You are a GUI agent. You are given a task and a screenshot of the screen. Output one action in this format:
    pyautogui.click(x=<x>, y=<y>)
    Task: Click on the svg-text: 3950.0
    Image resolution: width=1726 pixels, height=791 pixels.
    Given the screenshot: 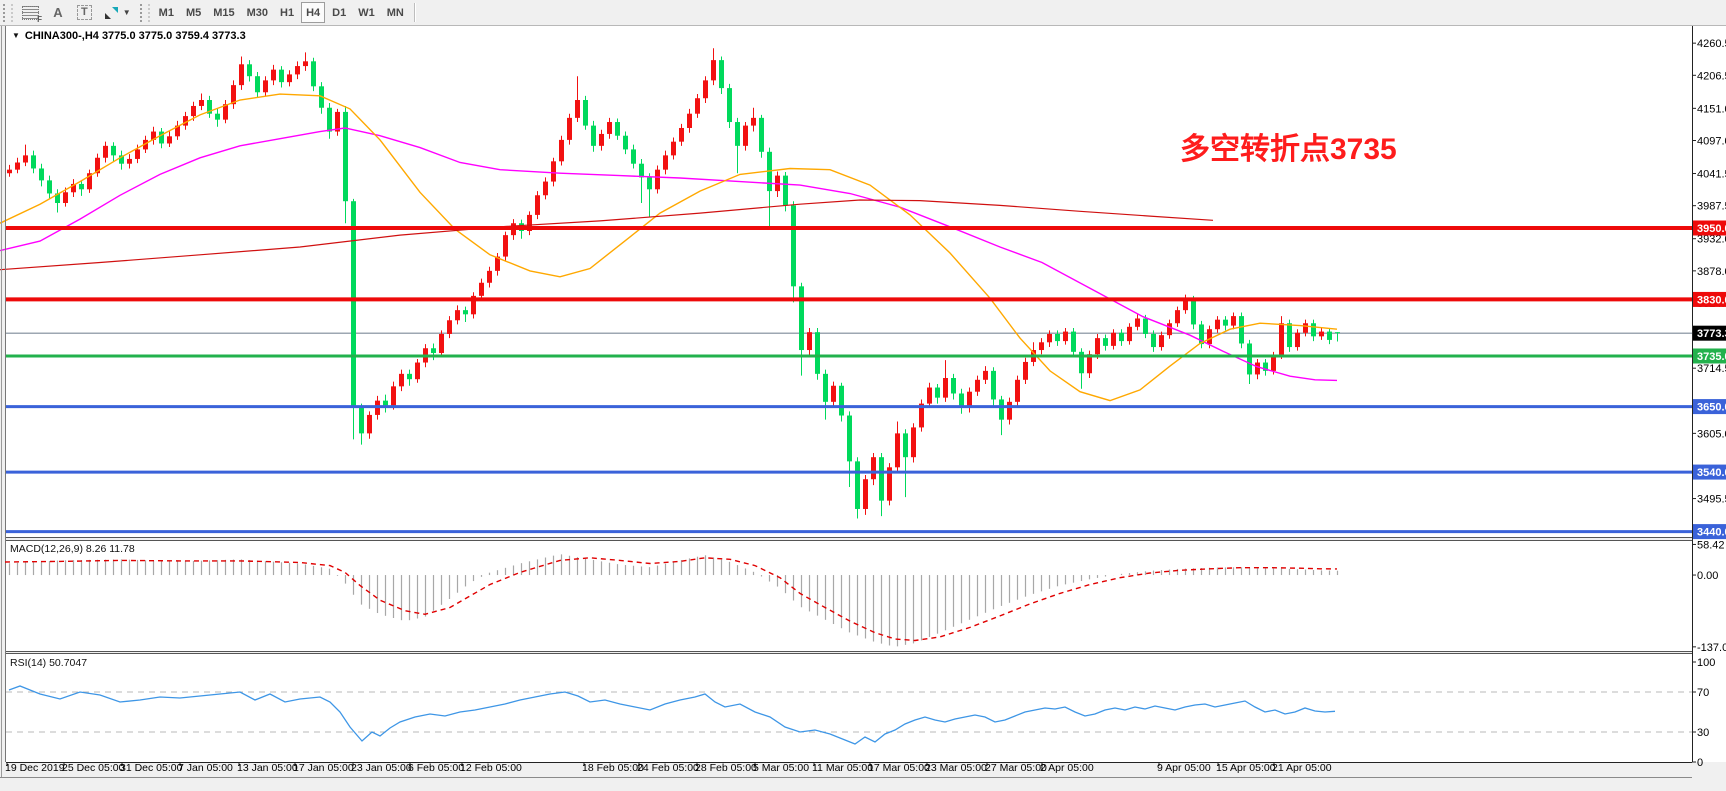 What is the action you would take?
    pyautogui.click(x=1711, y=229)
    